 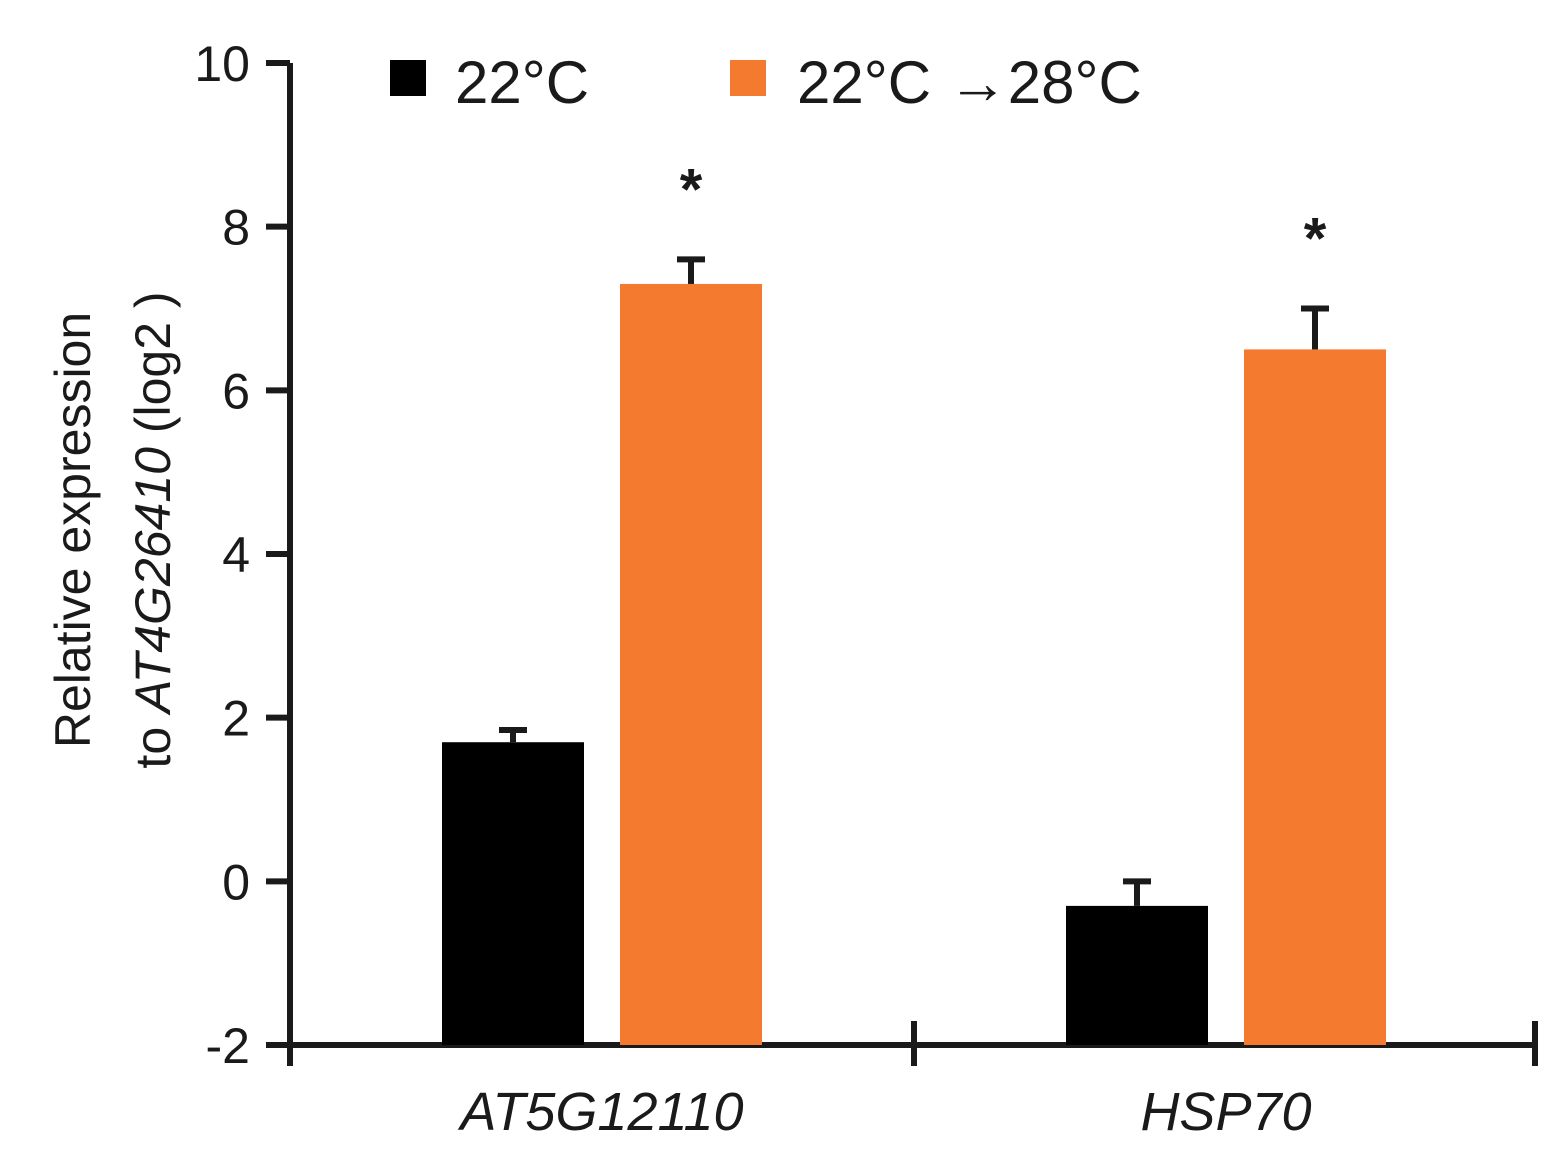 I want to click on y-tick-label: -2, so click(x=228, y=1046).